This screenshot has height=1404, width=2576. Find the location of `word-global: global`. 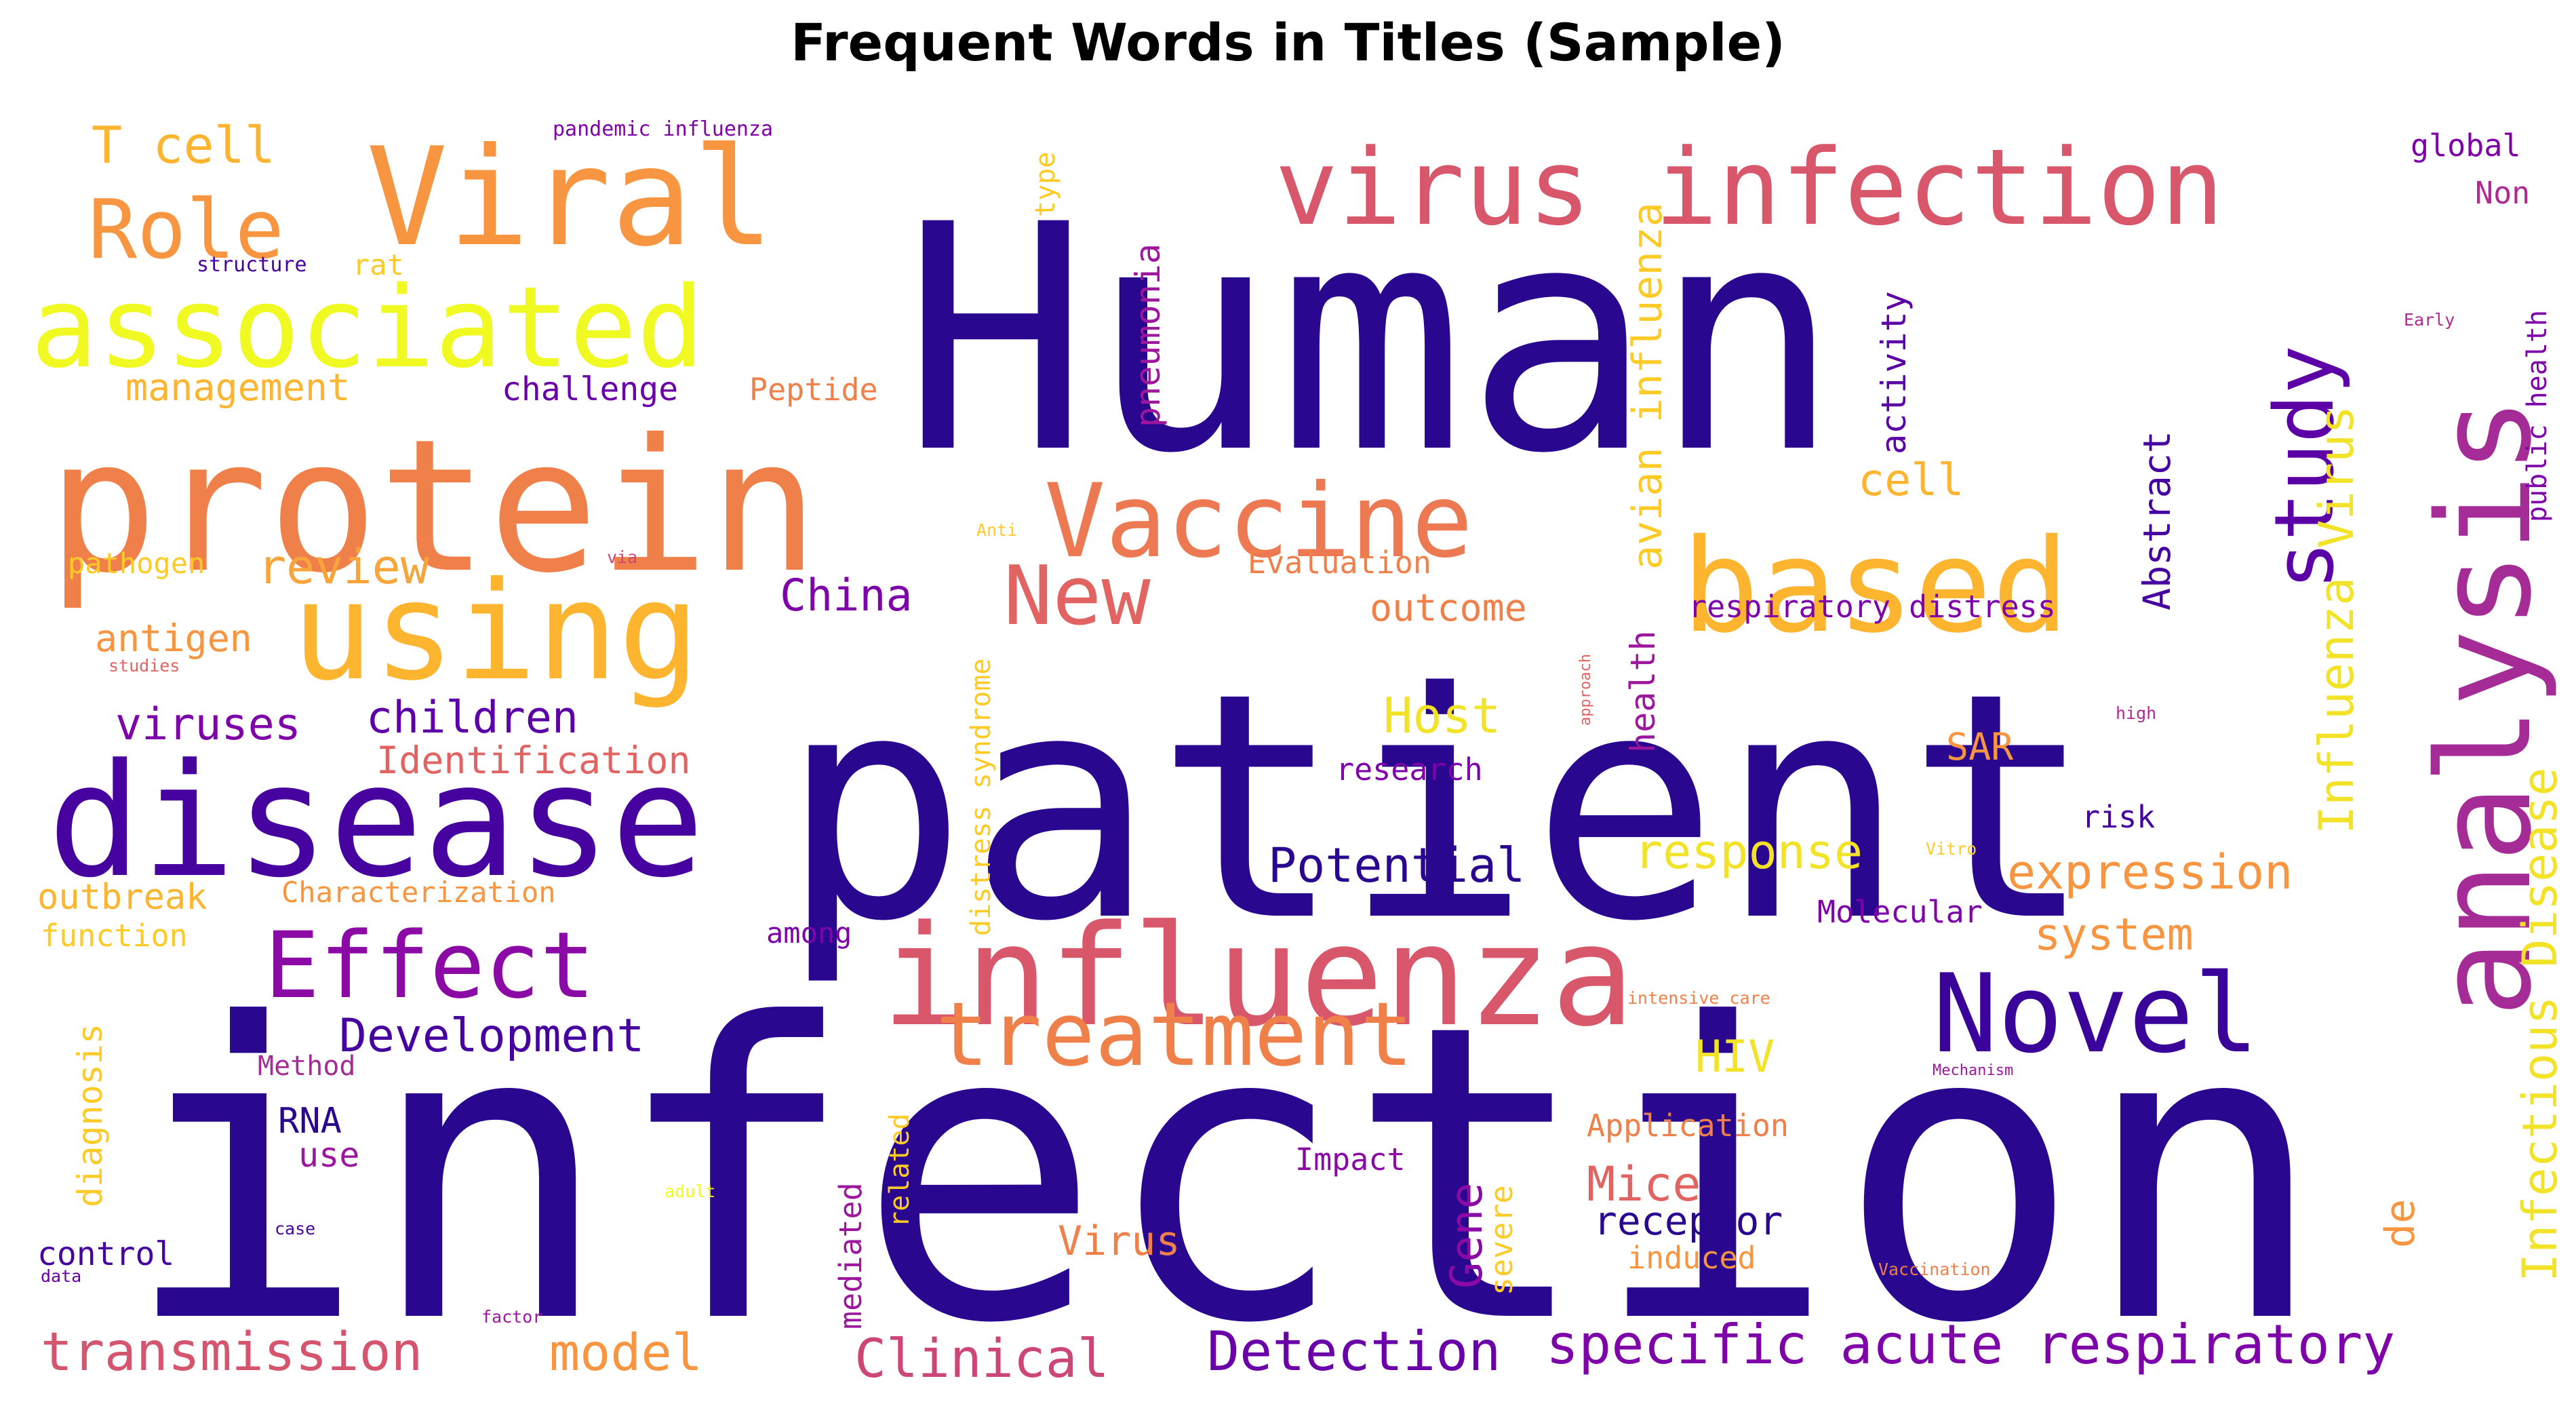

word-global: global is located at coordinates (2466, 145).